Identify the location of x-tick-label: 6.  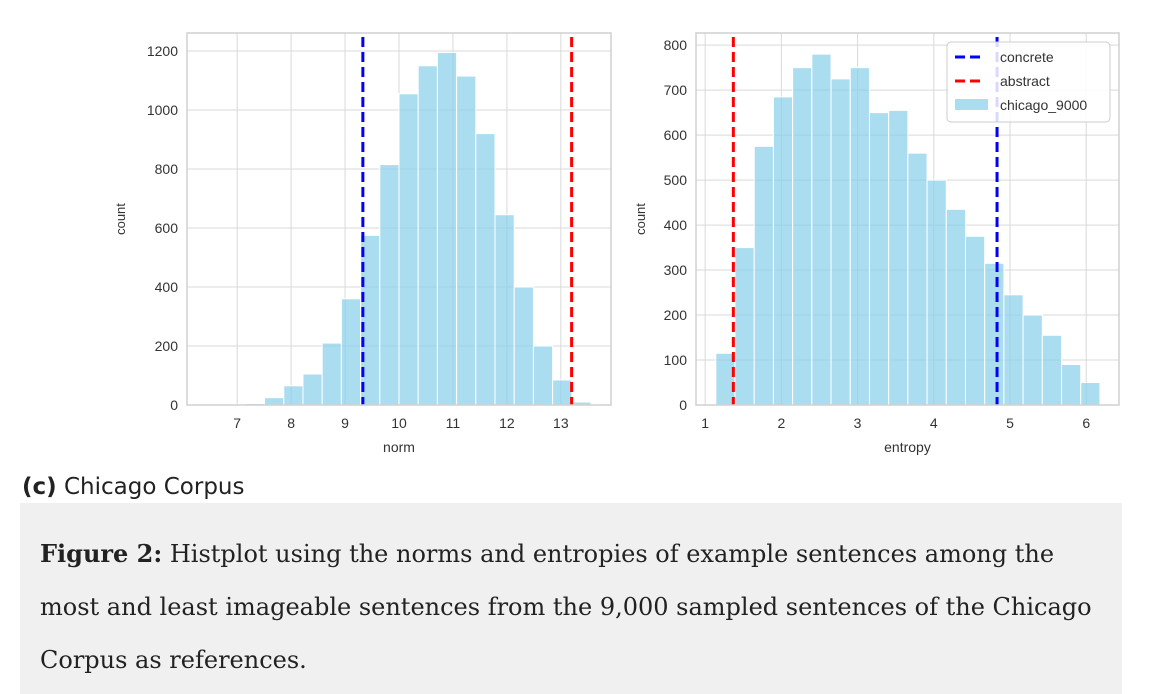
(1086, 423).